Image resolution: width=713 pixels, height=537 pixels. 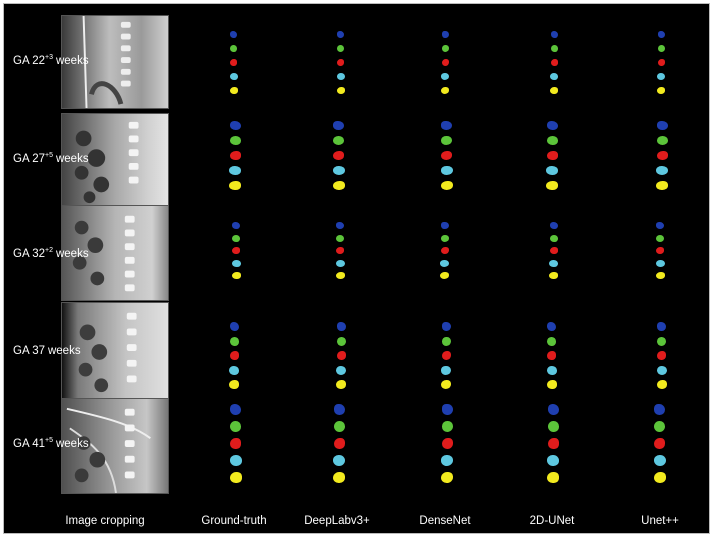 I want to click on mask-densenet-row4-blue, so click(x=446, y=326).